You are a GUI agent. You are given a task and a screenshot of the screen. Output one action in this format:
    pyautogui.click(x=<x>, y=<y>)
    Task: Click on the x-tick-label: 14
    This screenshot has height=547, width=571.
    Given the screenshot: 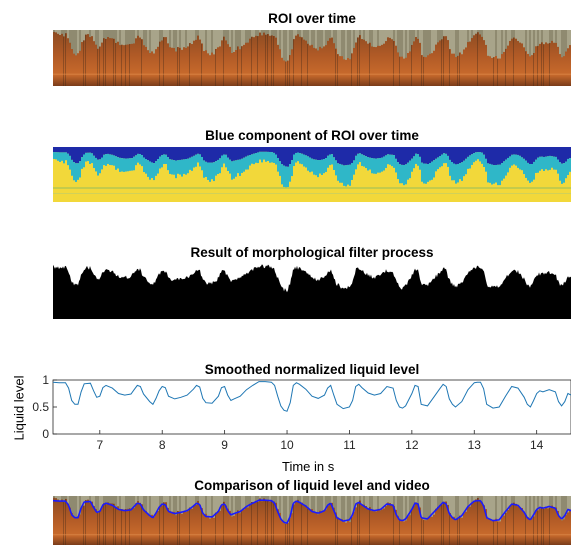 What is the action you would take?
    pyautogui.click(x=537, y=445)
    